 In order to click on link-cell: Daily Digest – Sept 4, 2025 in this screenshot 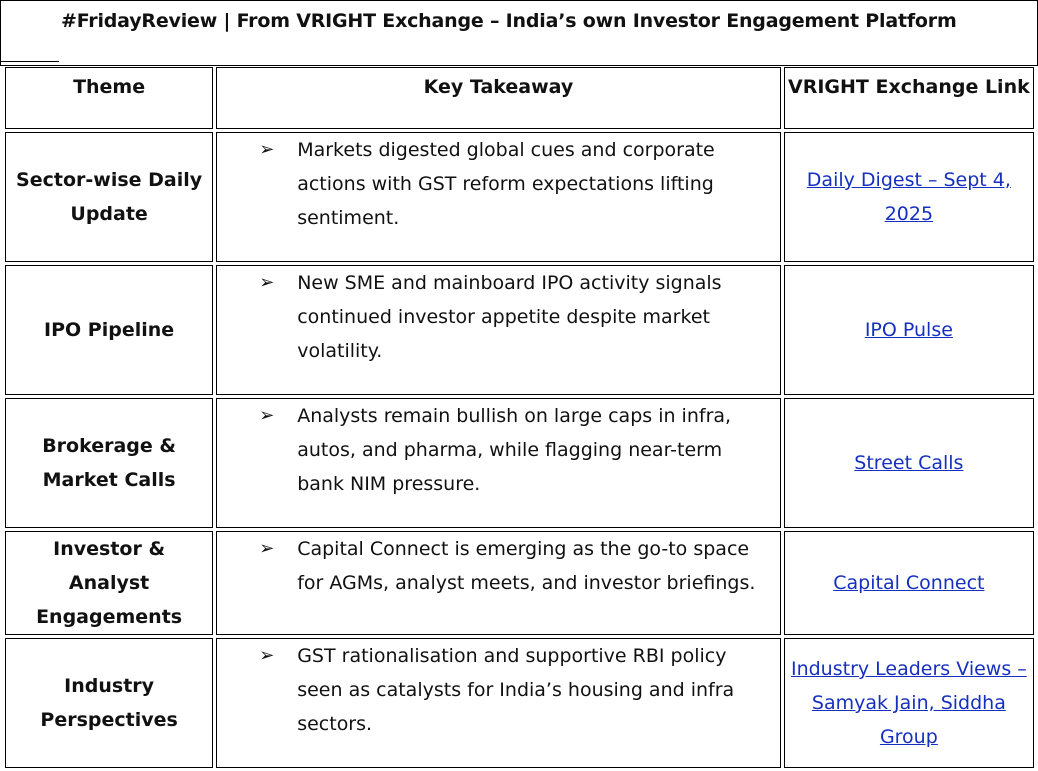, I will do `click(908, 197)`.